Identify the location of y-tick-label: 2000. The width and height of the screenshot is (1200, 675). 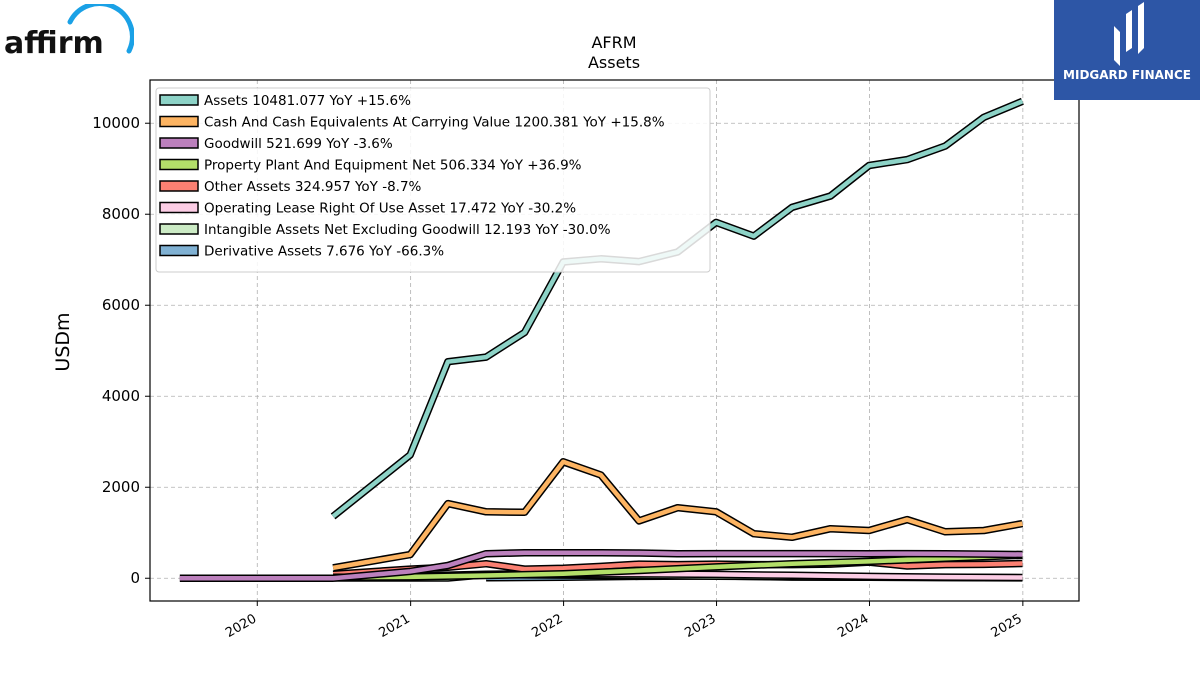
(121, 487).